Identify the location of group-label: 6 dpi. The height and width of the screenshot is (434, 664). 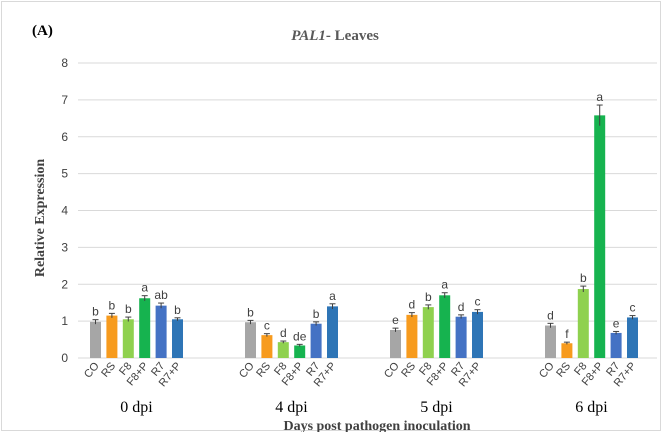
(591, 407).